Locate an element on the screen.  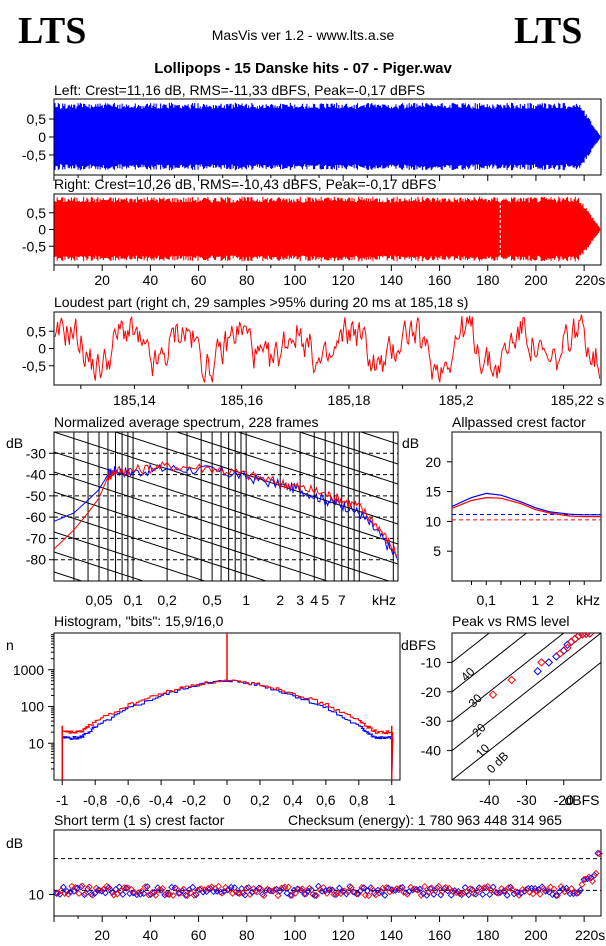
logo-left: LTS is located at coordinates (52, 31).